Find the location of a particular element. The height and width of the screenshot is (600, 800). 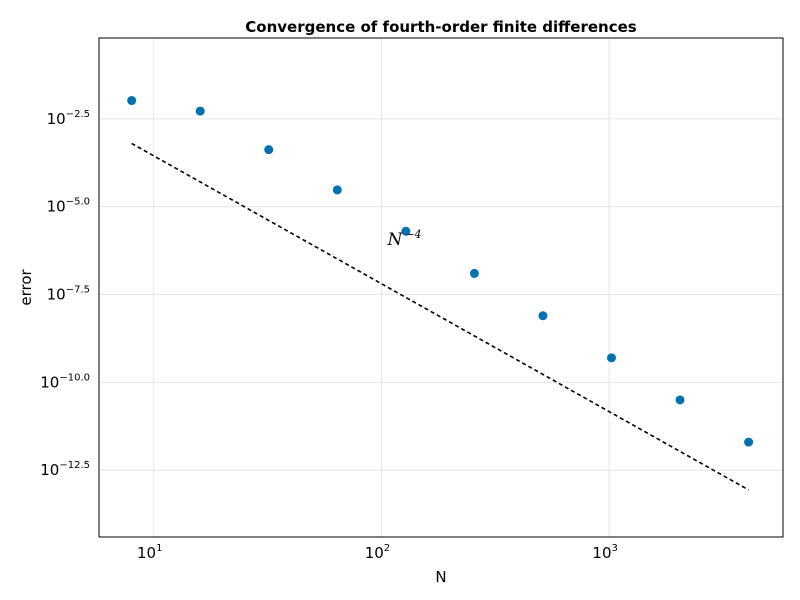

y-ticks: 10−2.510−5.010−7.510−10.010−12.5 is located at coordinates (65, 294).